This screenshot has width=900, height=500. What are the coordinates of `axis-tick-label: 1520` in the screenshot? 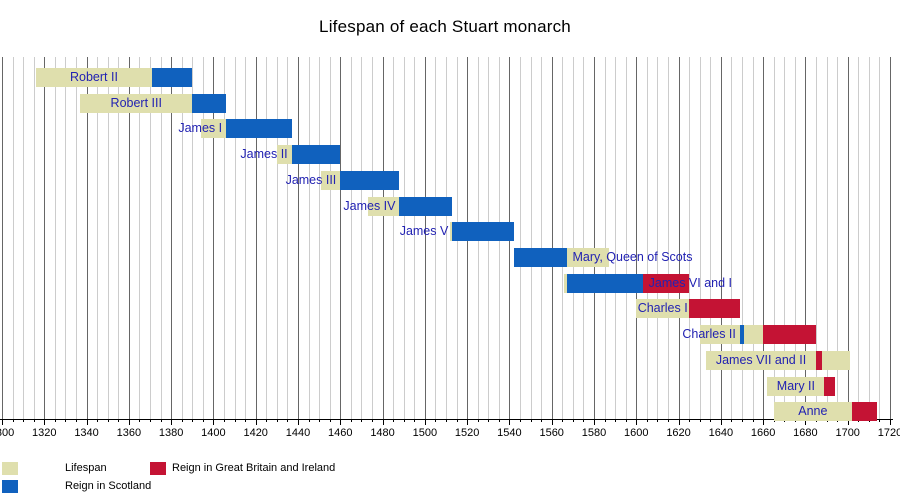 It's located at (467, 433).